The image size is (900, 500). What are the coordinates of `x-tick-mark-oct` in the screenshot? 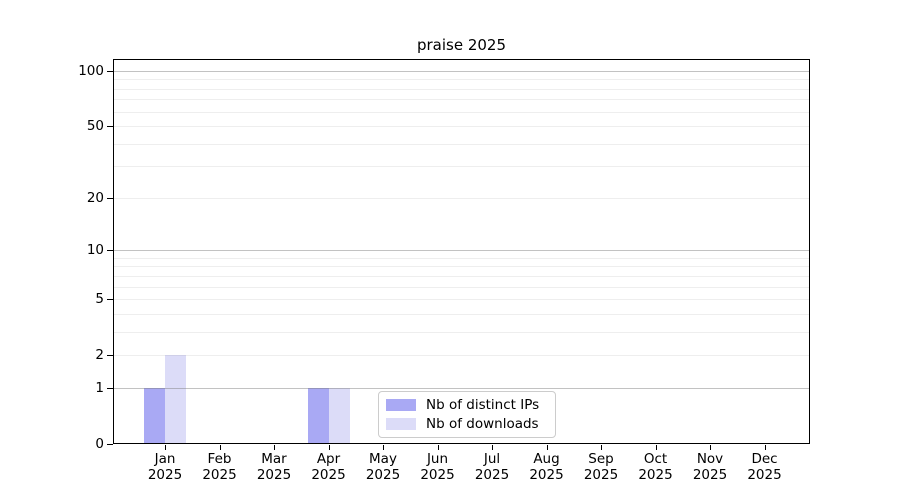 It's located at (656, 447).